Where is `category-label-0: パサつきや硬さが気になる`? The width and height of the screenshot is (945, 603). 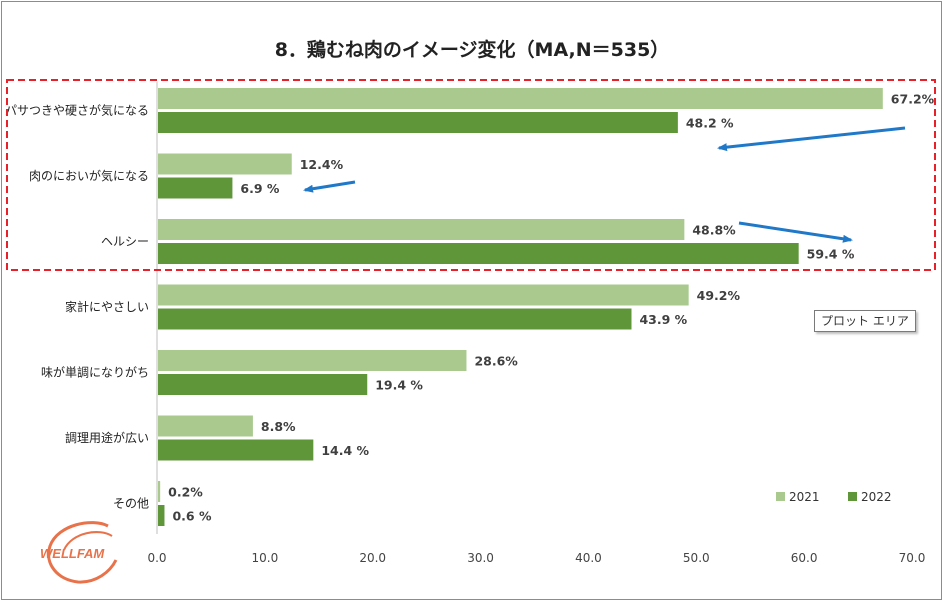
category-label-0: パサつきや硬さが気になる is located at coordinates (77, 110).